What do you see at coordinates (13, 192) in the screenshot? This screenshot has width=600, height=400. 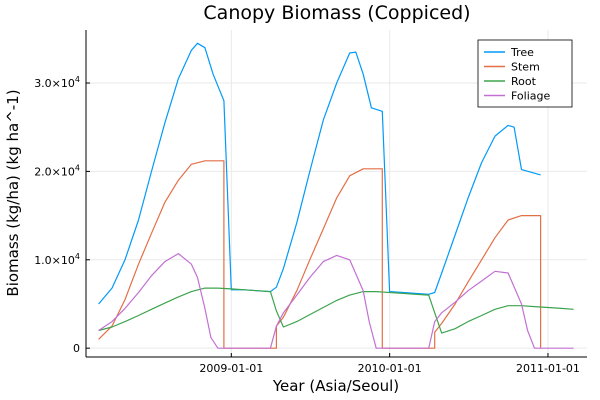 I see `y-axis-label: Biomass (kg/ha) (kg ha^-1)` at bounding box center [13, 192].